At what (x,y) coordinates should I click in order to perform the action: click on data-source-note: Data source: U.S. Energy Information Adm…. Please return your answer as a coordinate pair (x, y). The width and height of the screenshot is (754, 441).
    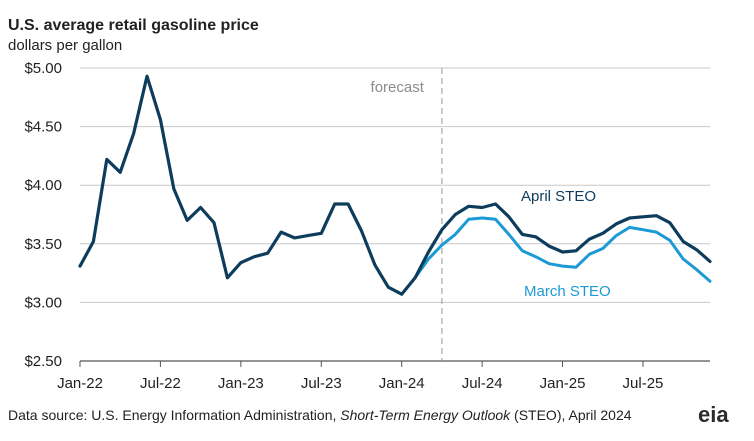
    Looking at the image, I should click on (320, 415).